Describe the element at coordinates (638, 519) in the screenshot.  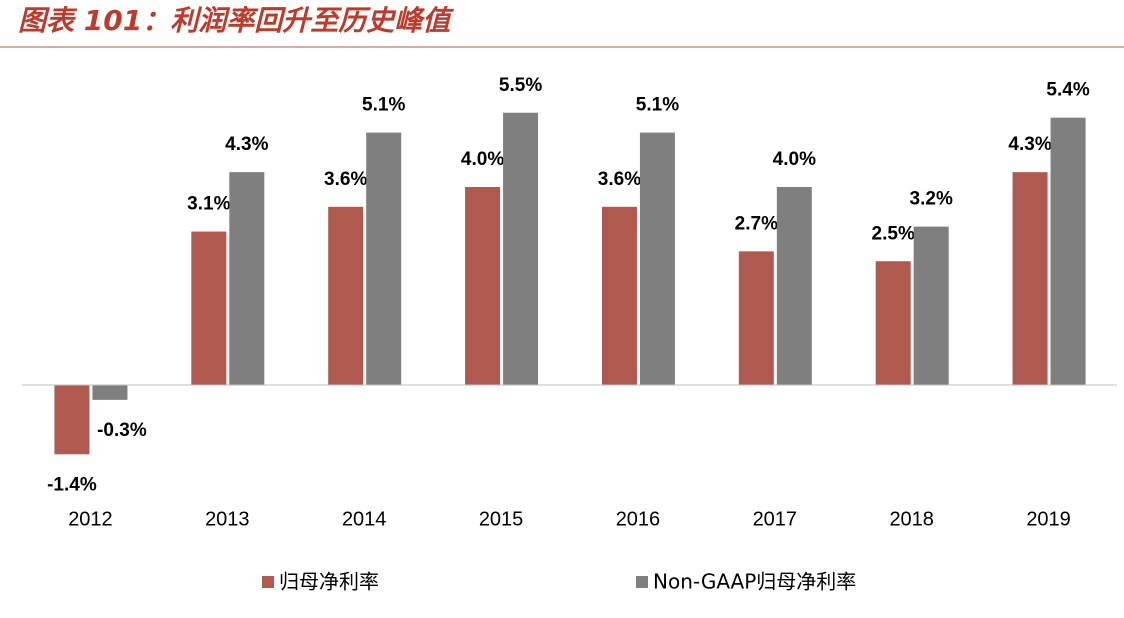
I see `x-tick-label: 2016` at that location.